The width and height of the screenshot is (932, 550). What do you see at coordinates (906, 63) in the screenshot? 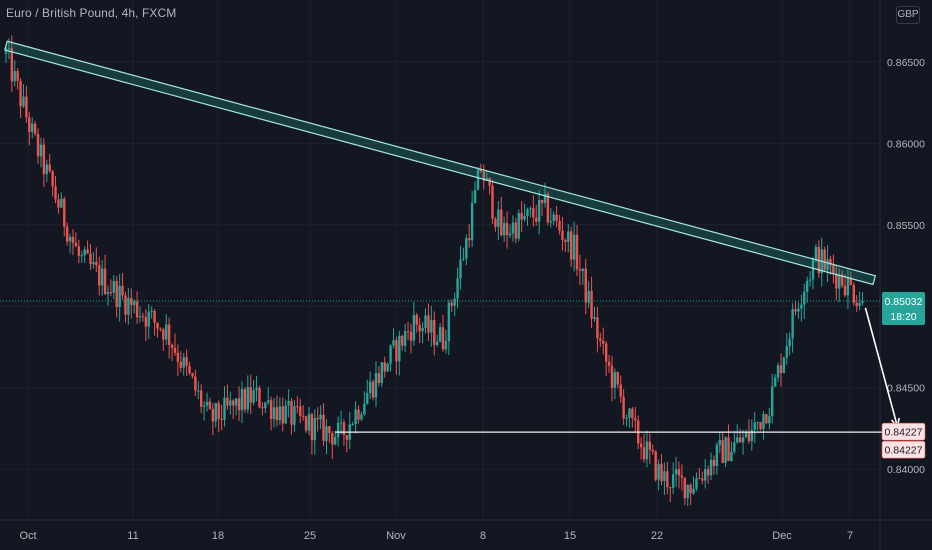
I see `y-tick-label: 0.86500` at bounding box center [906, 63].